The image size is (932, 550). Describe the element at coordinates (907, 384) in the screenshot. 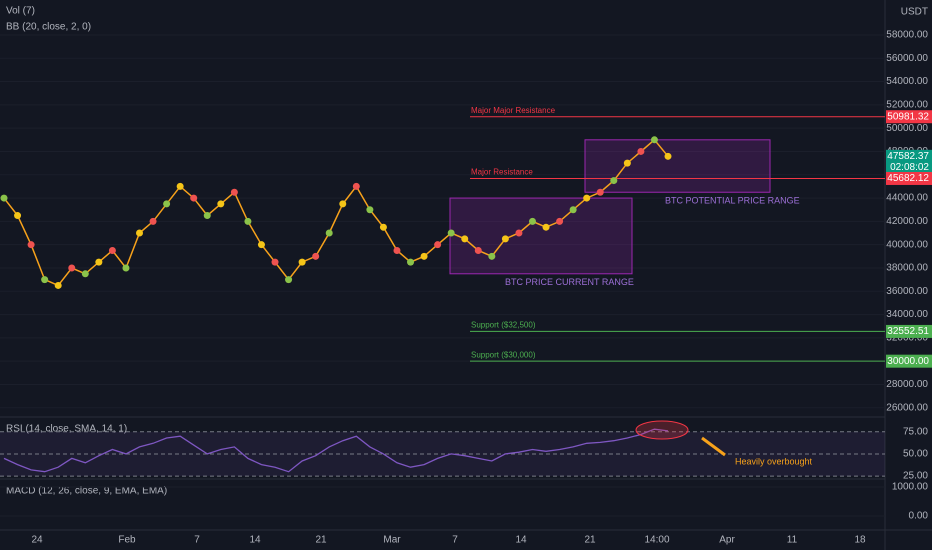

I see `price-tick-label: 28000.00` at that location.